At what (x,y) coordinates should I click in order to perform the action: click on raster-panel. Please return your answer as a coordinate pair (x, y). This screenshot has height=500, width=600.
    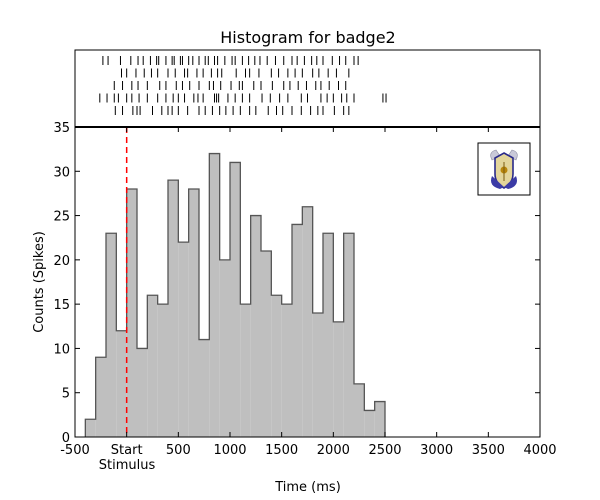
    Looking at the image, I should click on (307, 88).